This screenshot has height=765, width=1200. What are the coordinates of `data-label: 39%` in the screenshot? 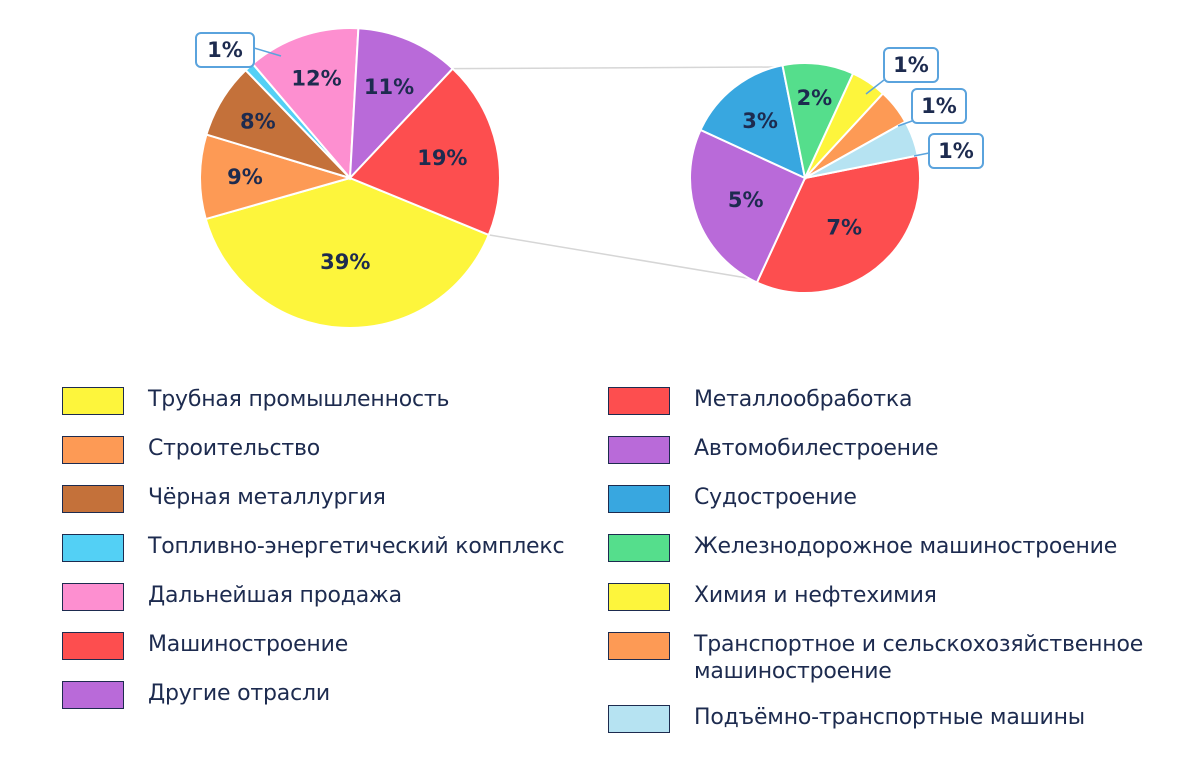 It's located at (345, 262).